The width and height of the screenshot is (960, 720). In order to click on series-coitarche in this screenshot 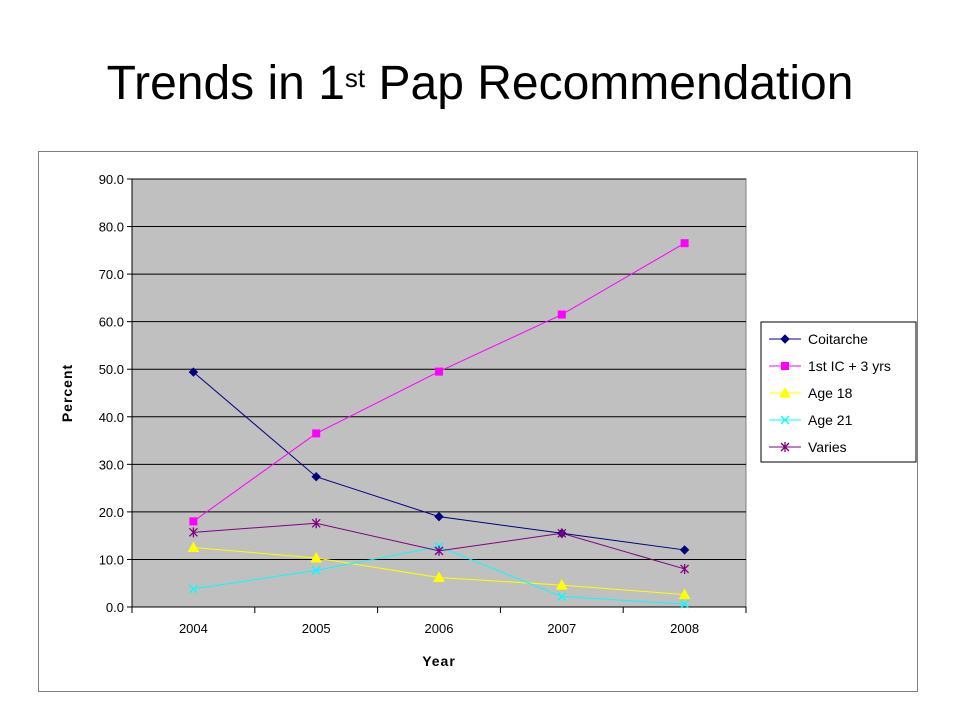, I will do `click(439, 461)`.